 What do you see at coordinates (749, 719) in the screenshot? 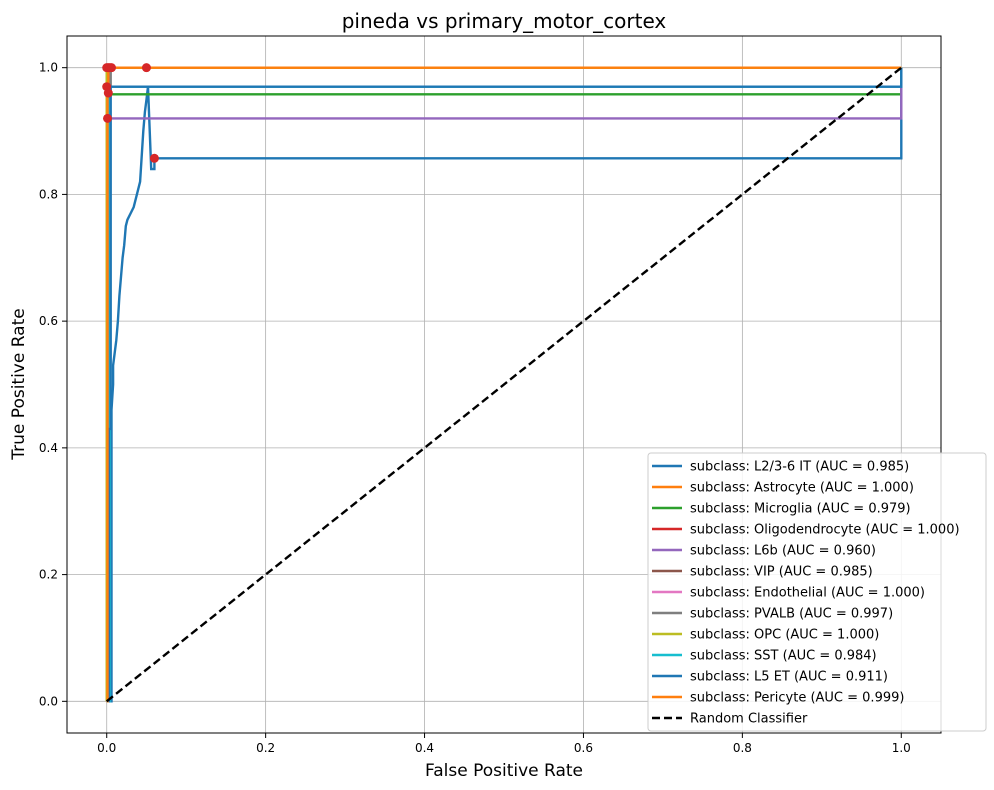
I see `legend-entry: Random Classifier` at bounding box center [749, 719].